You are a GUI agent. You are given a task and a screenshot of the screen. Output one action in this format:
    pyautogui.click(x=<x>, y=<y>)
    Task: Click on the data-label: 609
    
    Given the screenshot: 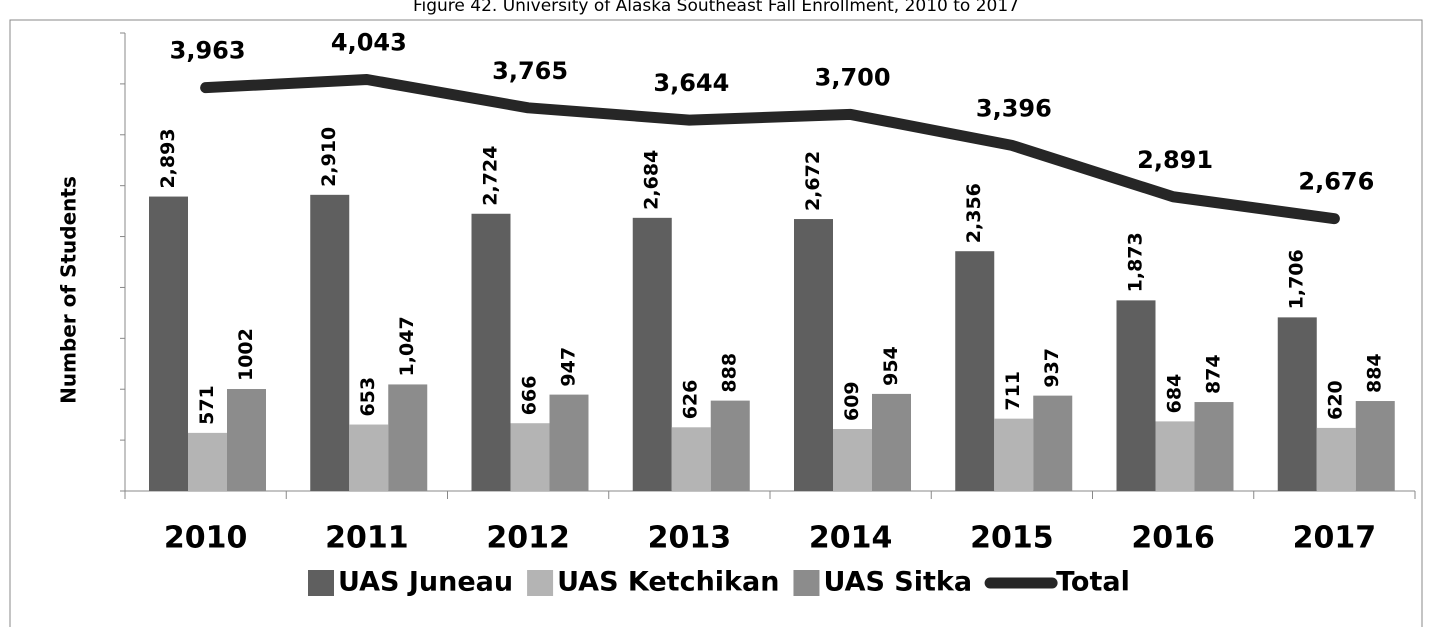 What is the action you would take?
    pyautogui.click(x=852, y=401)
    